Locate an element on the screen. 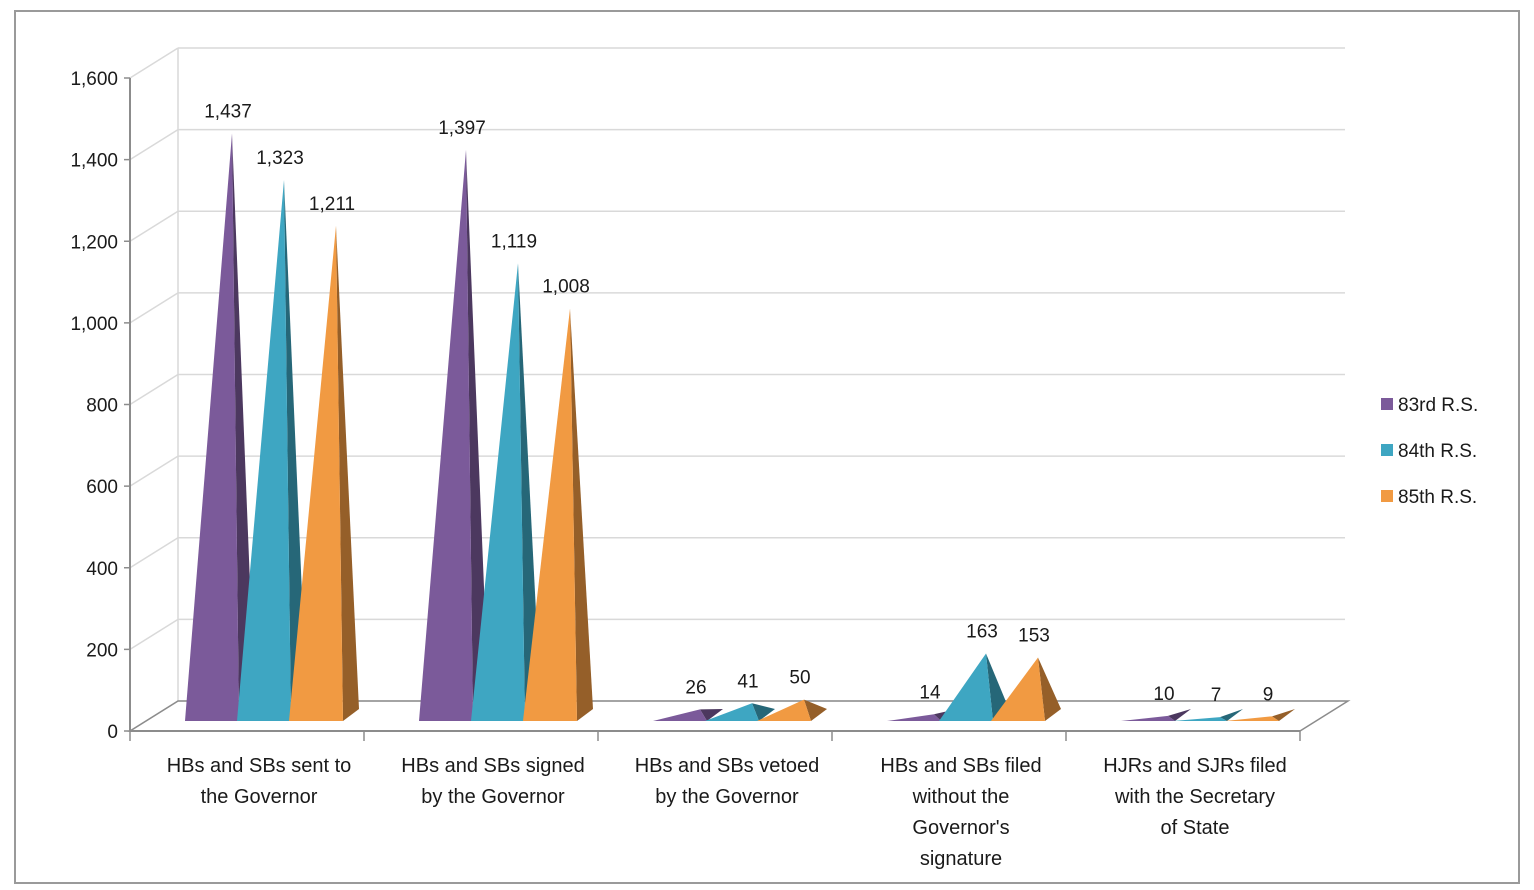 This screenshot has height=890, width=1534. data-label: 1,437 is located at coordinates (228, 112).